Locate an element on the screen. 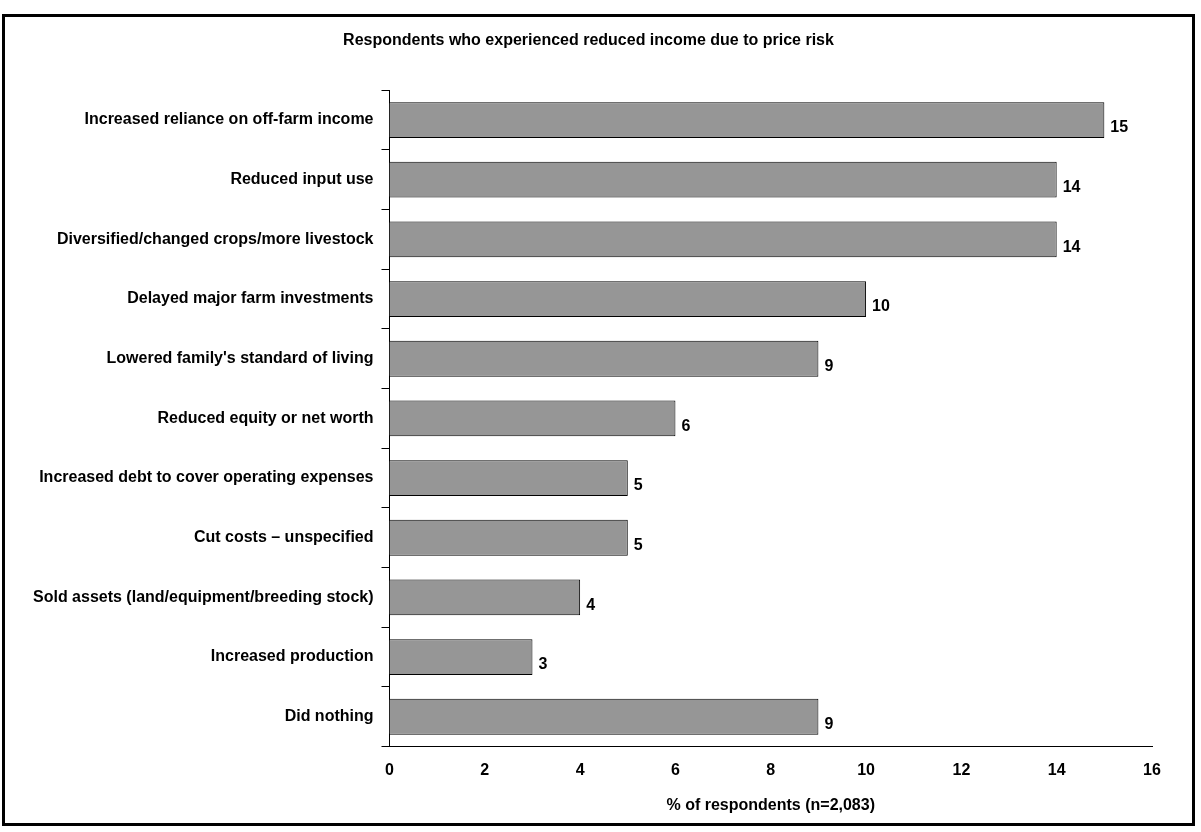 This screenshot has width=1201, height=832. x-axis-title: % of respondents (n=2,083) is located at coordinates (770, 804).